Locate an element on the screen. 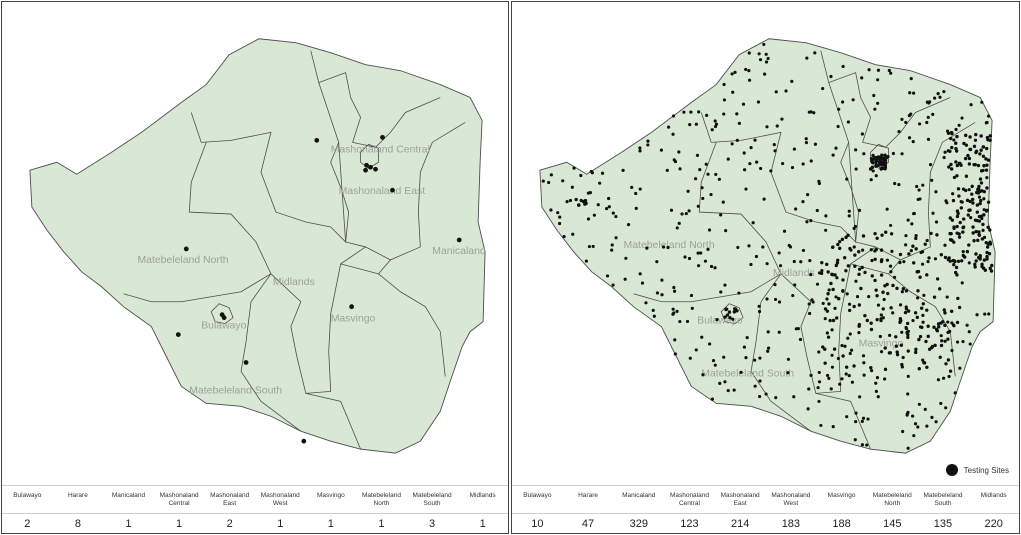 Image resolution: width=1021 pixels, height=535 pixels. header-masvingo: Masvingo is located at coordinates (330, 495).